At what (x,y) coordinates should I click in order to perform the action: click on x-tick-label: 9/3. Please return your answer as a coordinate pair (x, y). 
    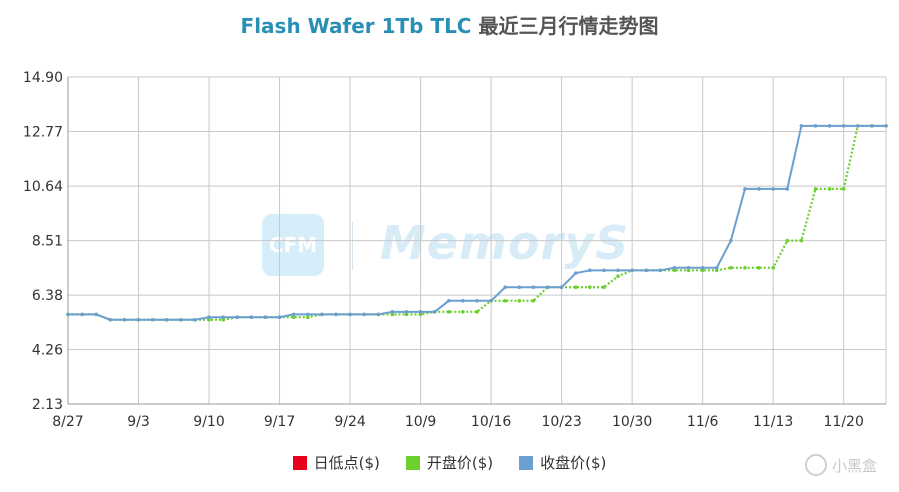
    Looking at the image, I should click on (138, 422).